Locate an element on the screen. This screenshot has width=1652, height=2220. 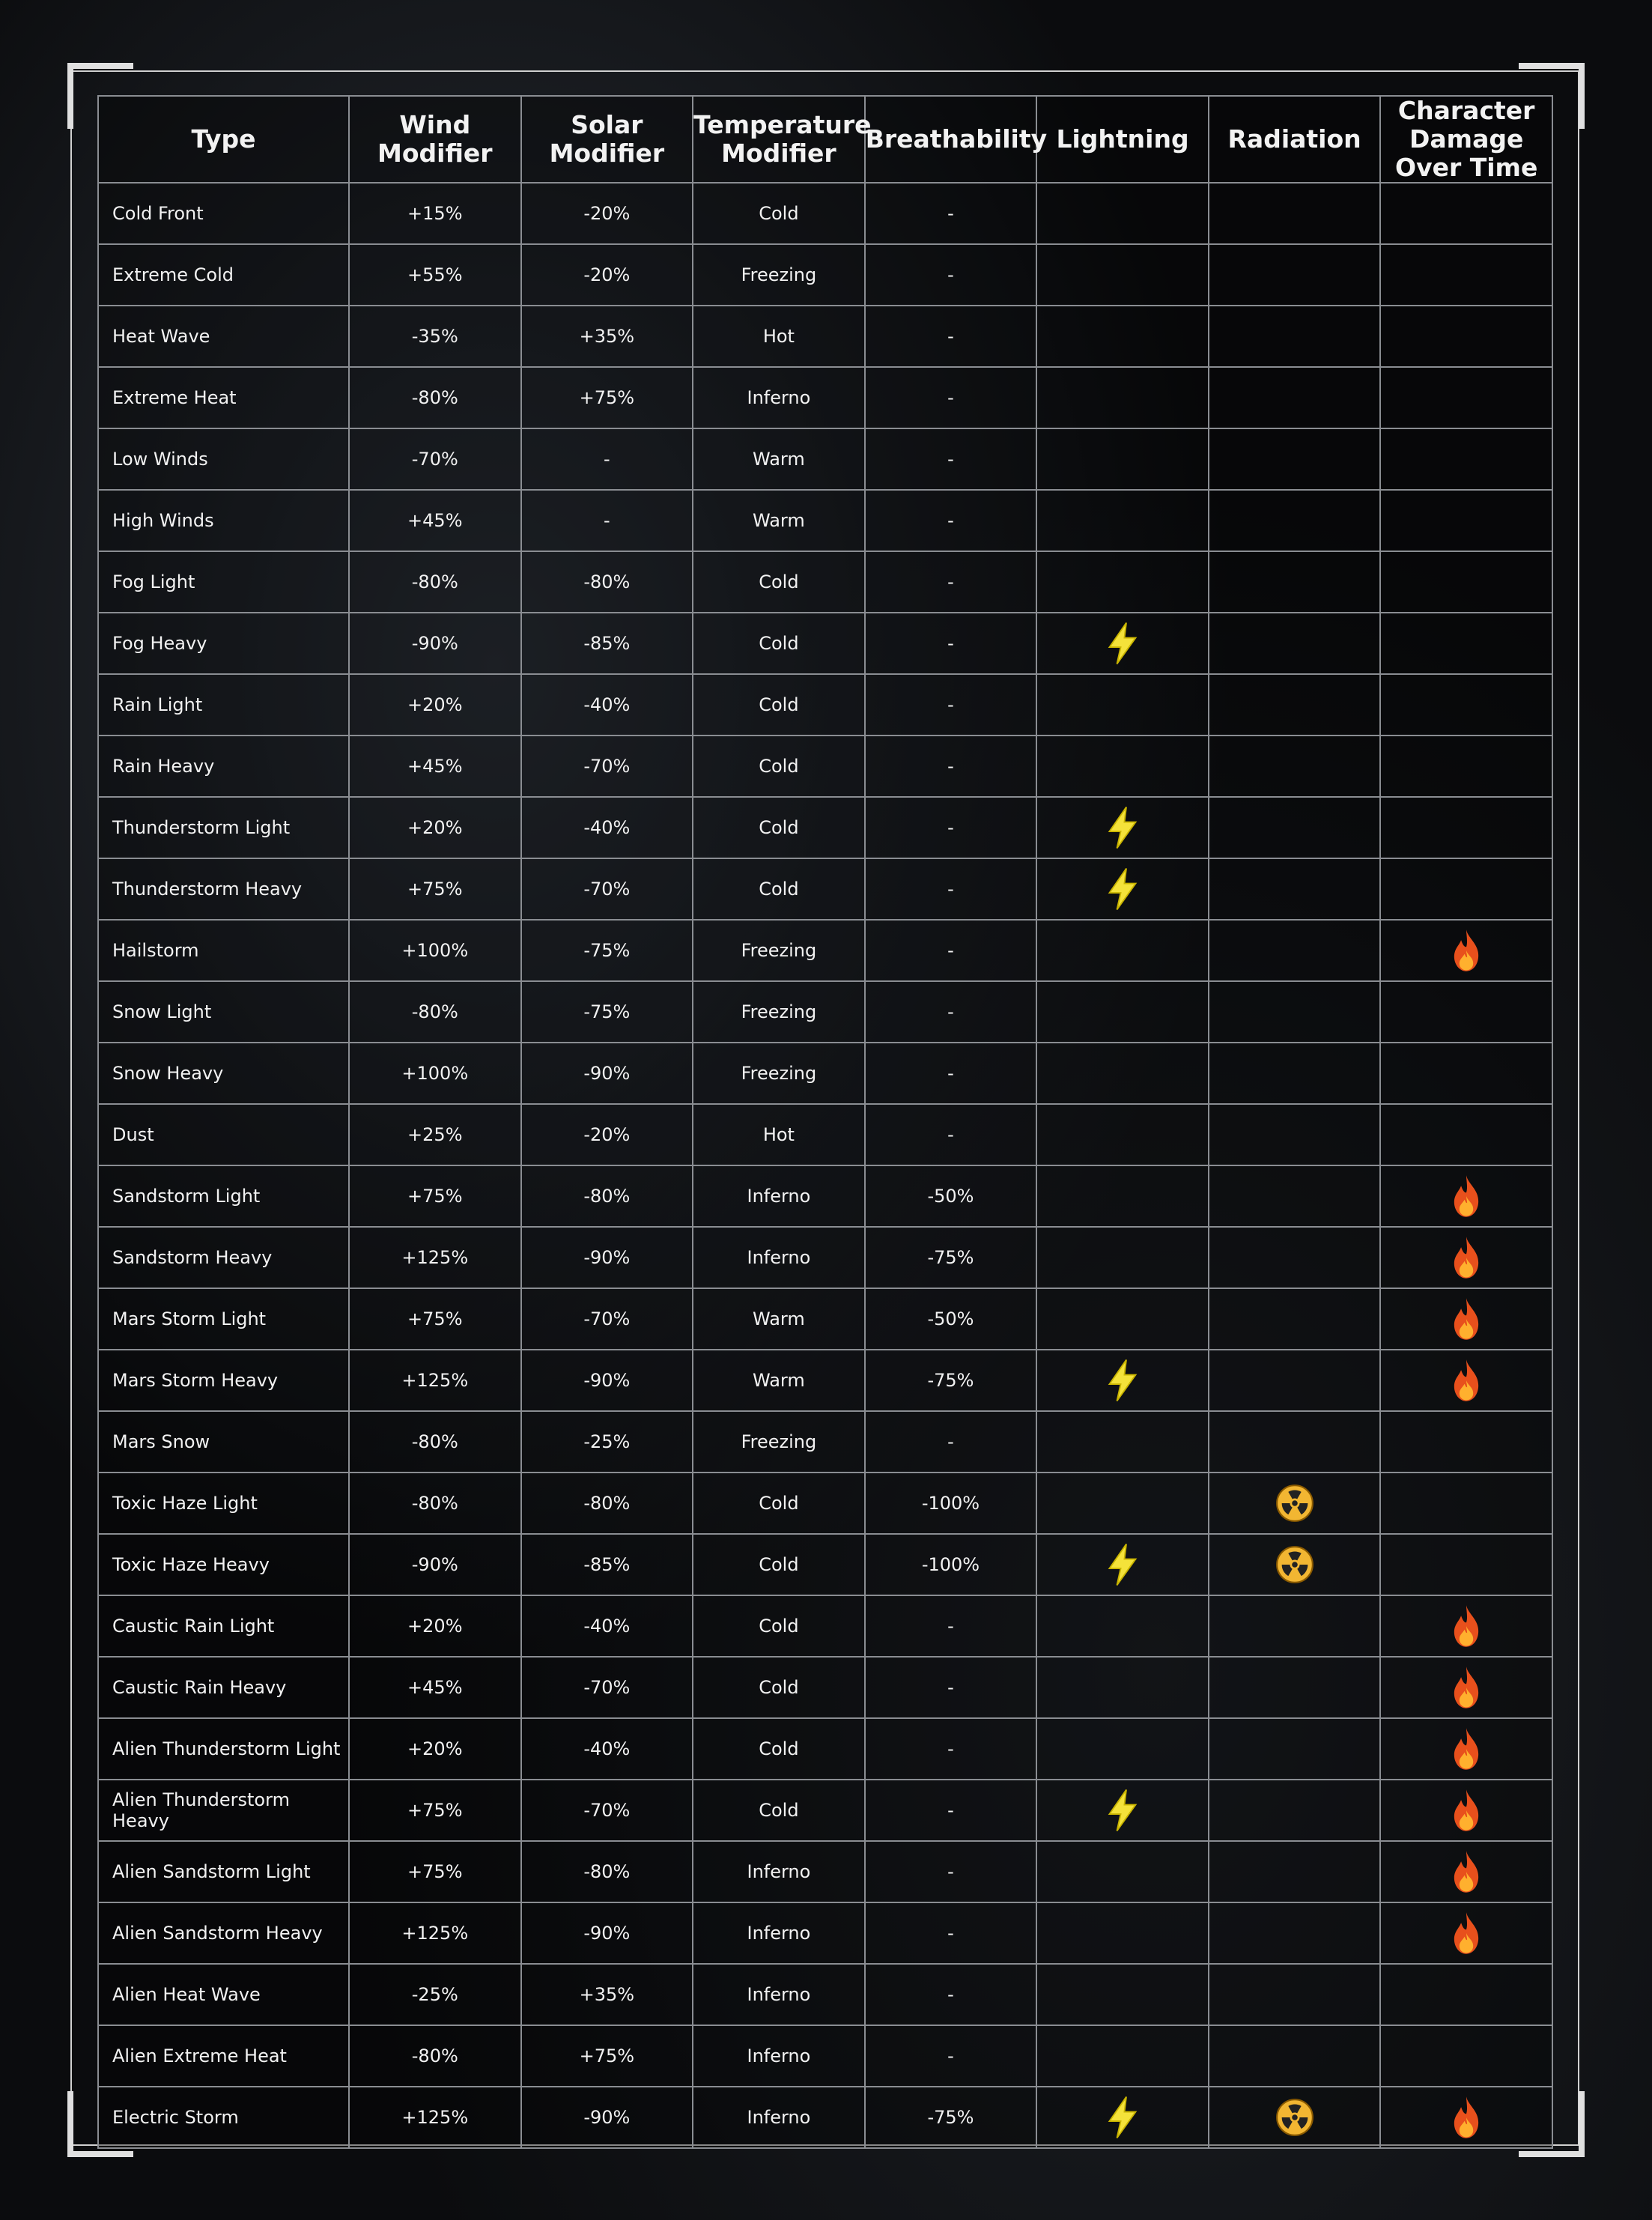
value-cell: -40% is located at coordinates (607, 1748).